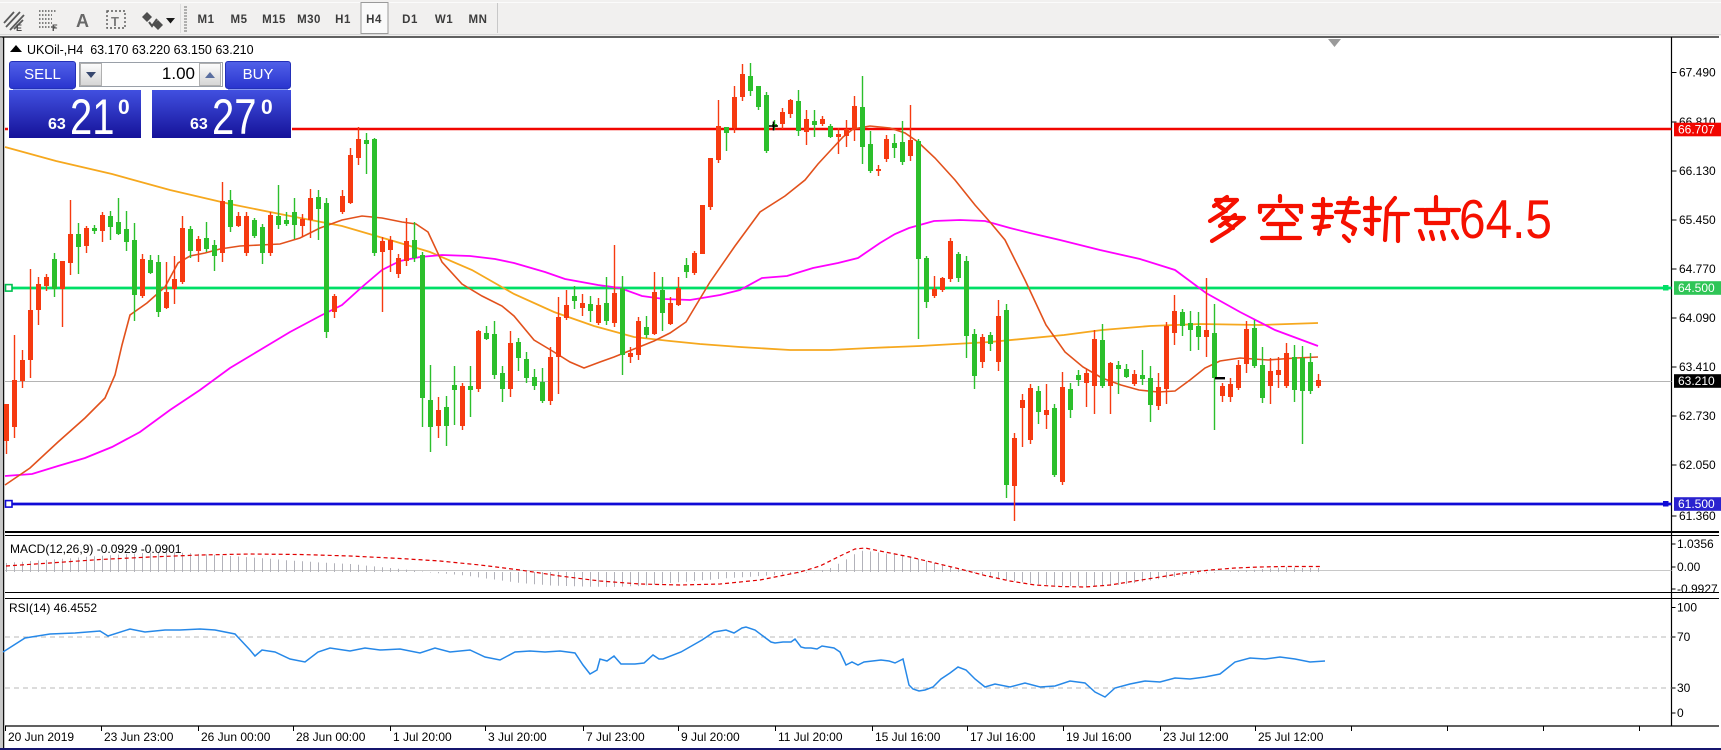 This screenshot has height=750, width=1721. What do you see at coordinates (96, 549) in the screenshot?
I see `svg-text: MACD(12,26,9) -0.0929 -0.0901` at bounding box center [96, 549].